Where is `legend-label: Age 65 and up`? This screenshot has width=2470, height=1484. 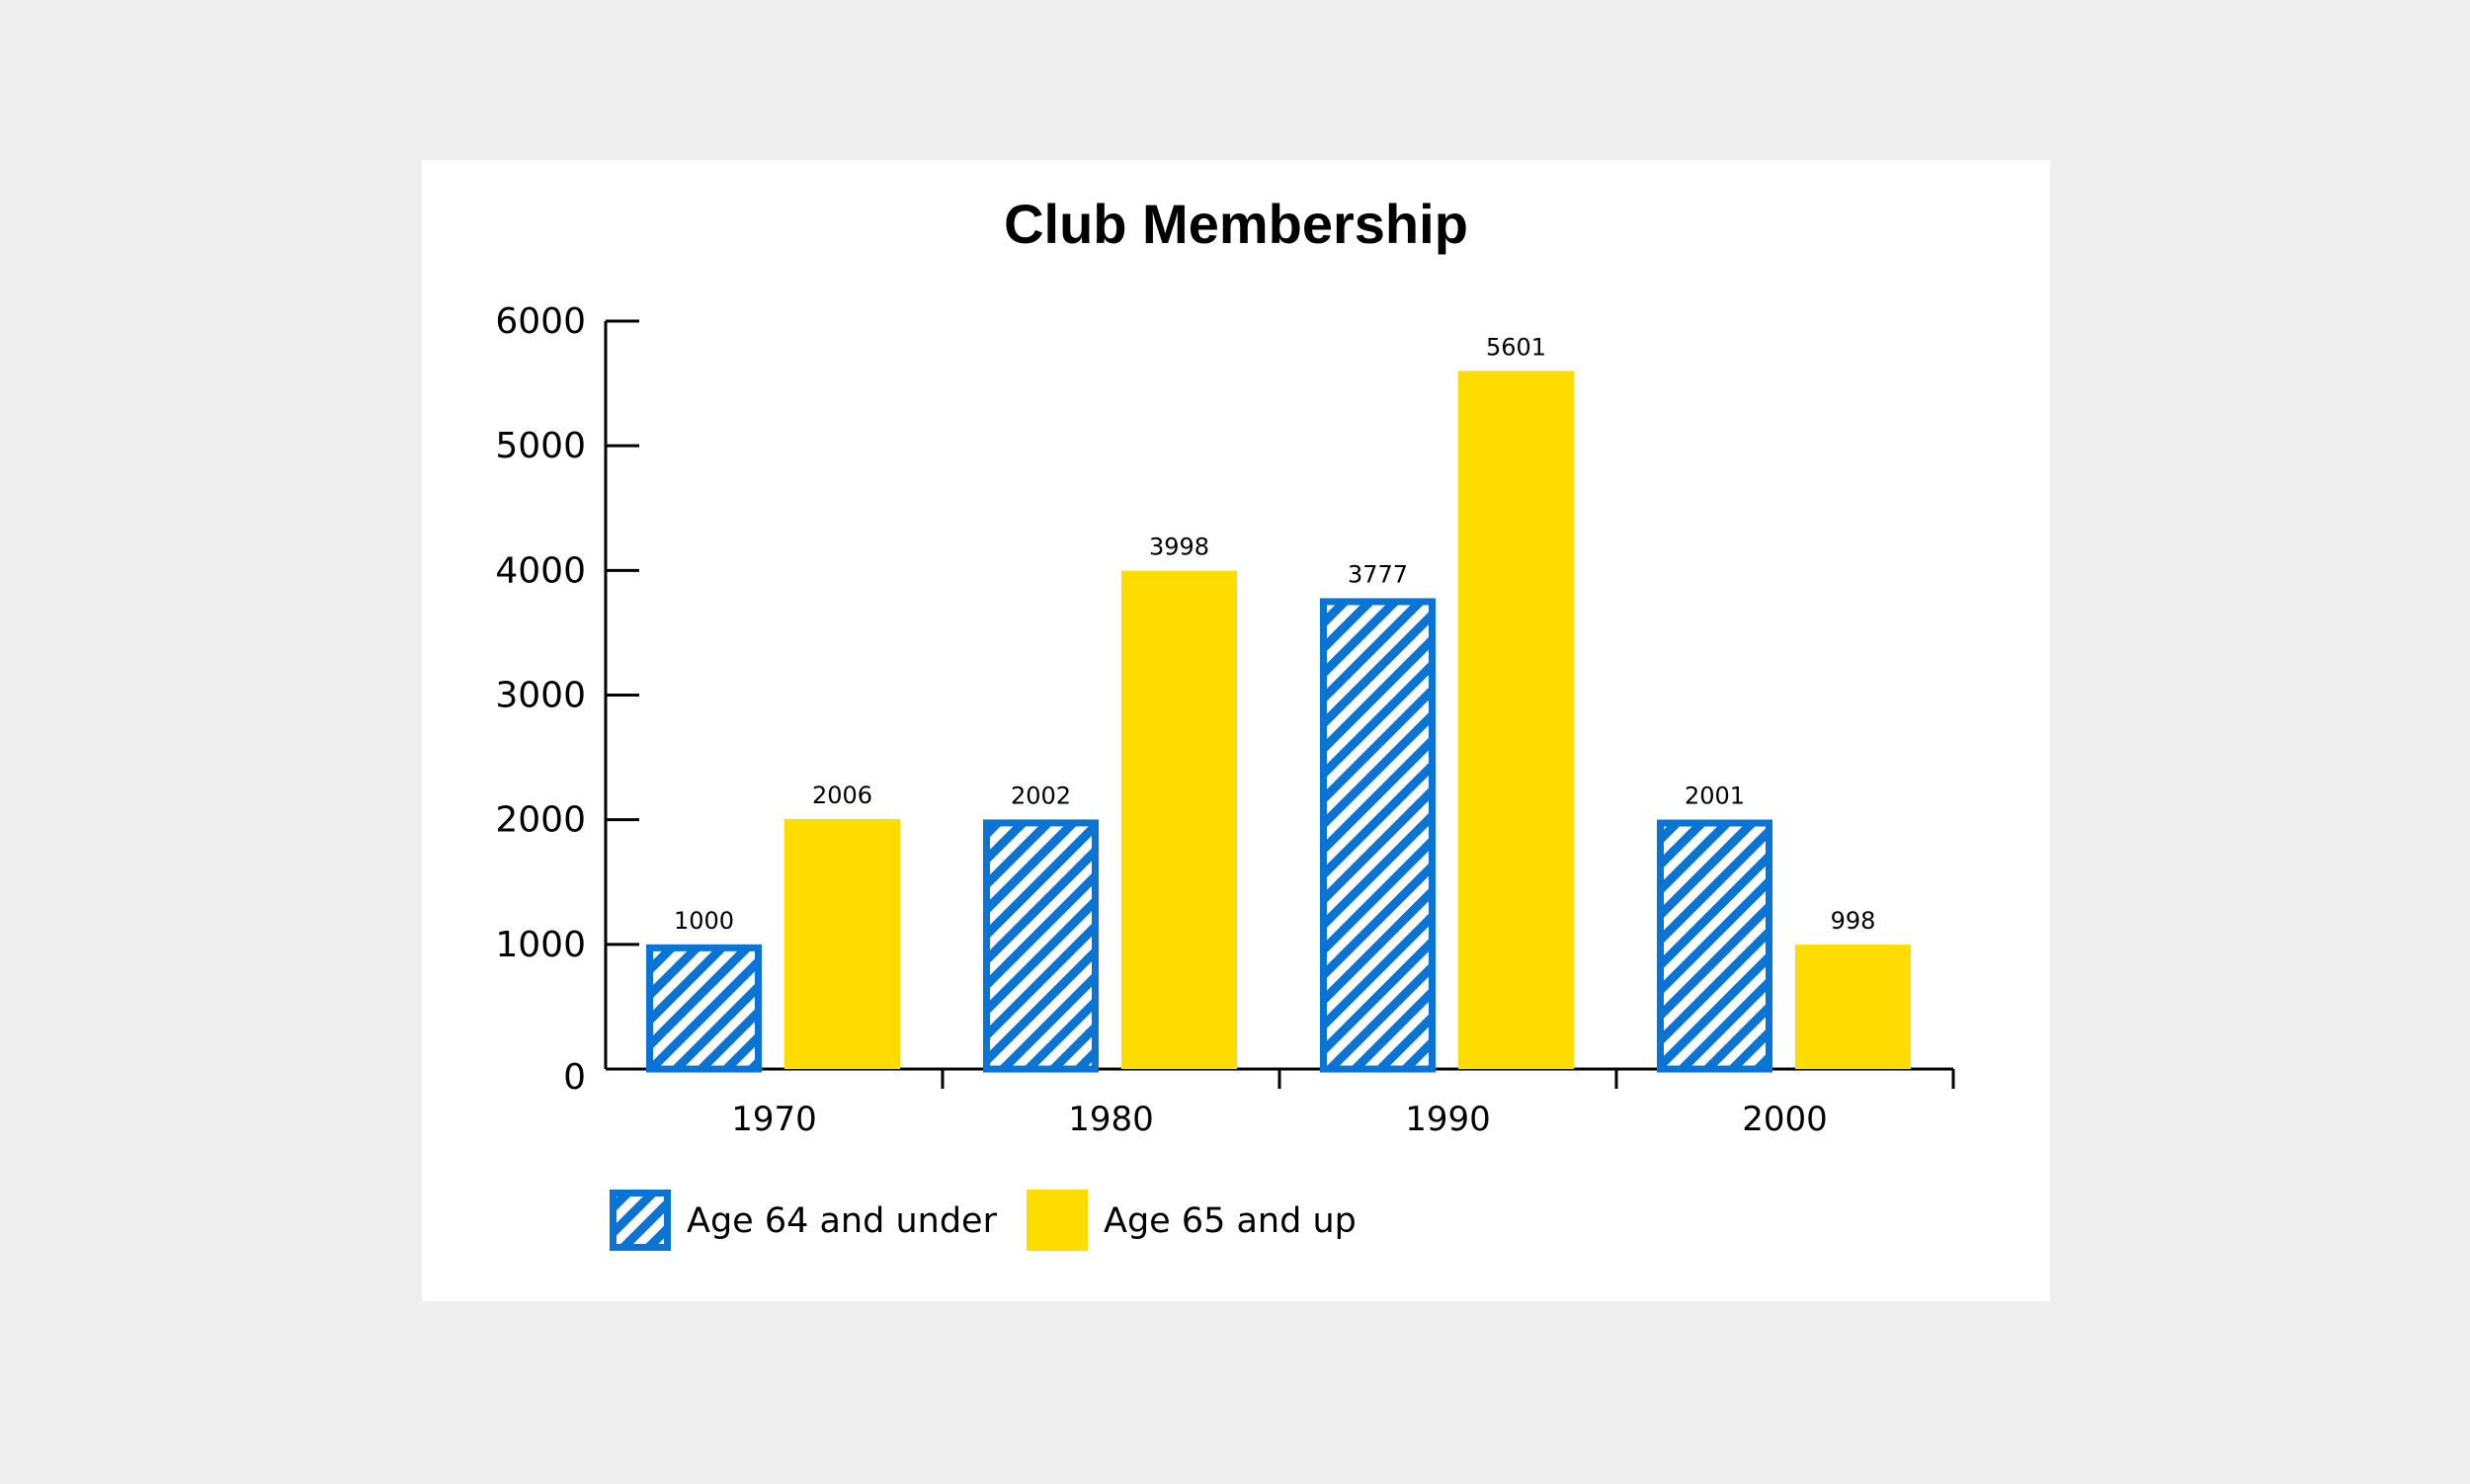 legend-label: Age 65 and up is located at coordinates (1230, 1221).